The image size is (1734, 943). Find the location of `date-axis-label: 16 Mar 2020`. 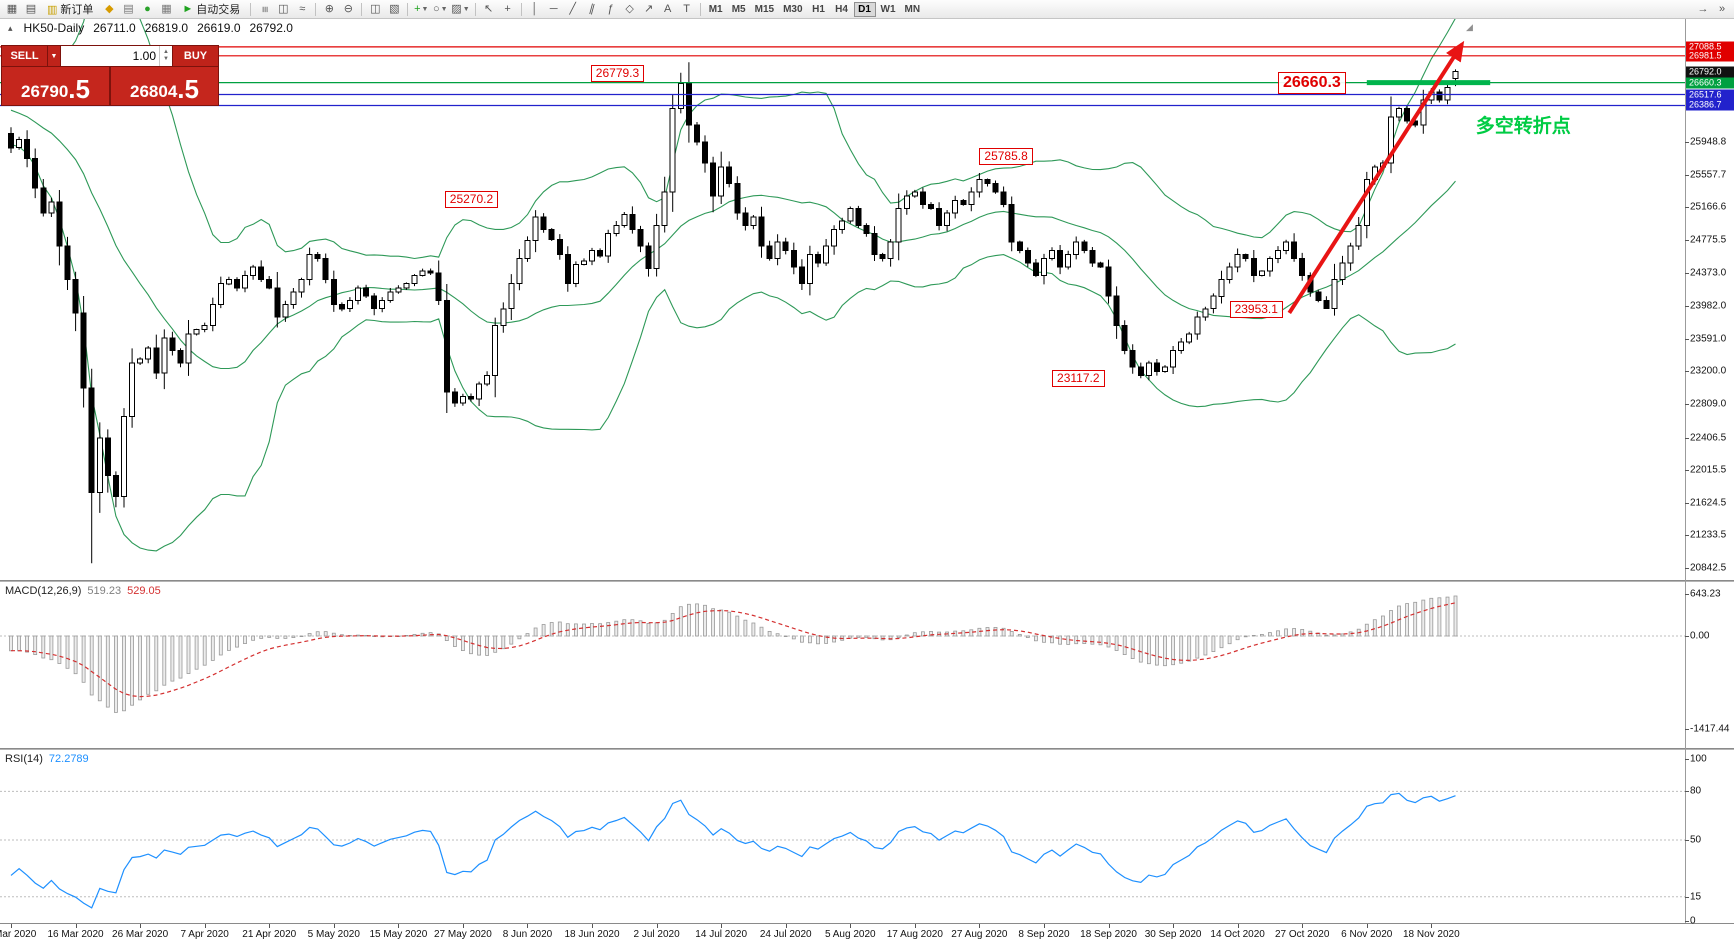

date-axis-label: 16 Mar 2020 is located at coordinates (75, 934).